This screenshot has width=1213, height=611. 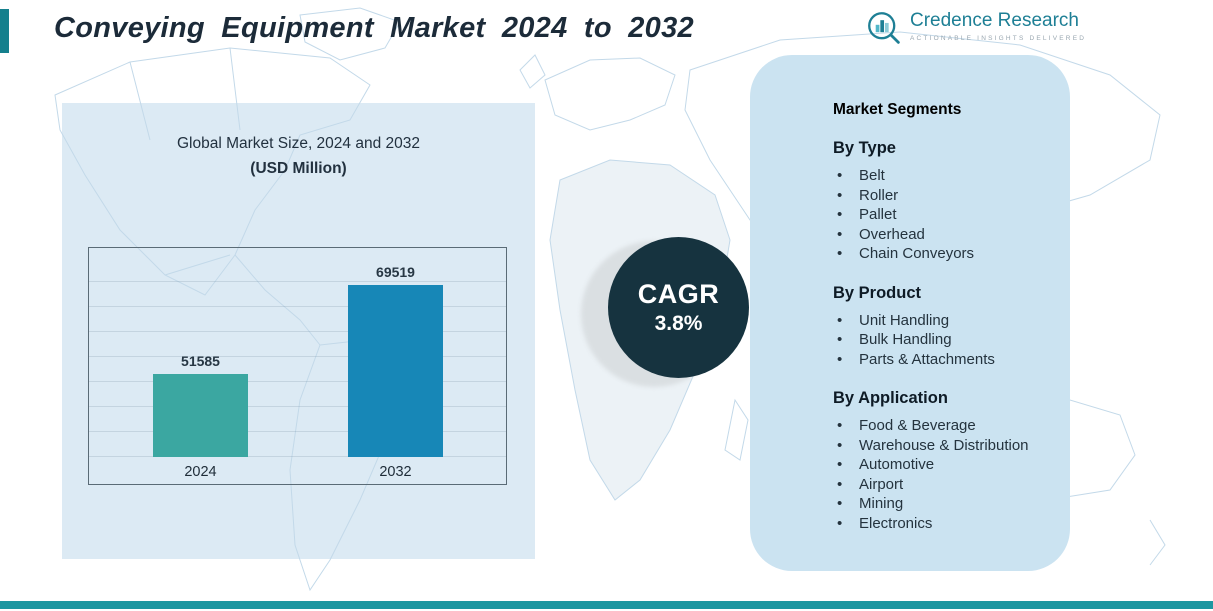 What do you see at coordinates (4, 31) in the screenshot?
I see `left-accent-bar` at bounding box center [4, 31].